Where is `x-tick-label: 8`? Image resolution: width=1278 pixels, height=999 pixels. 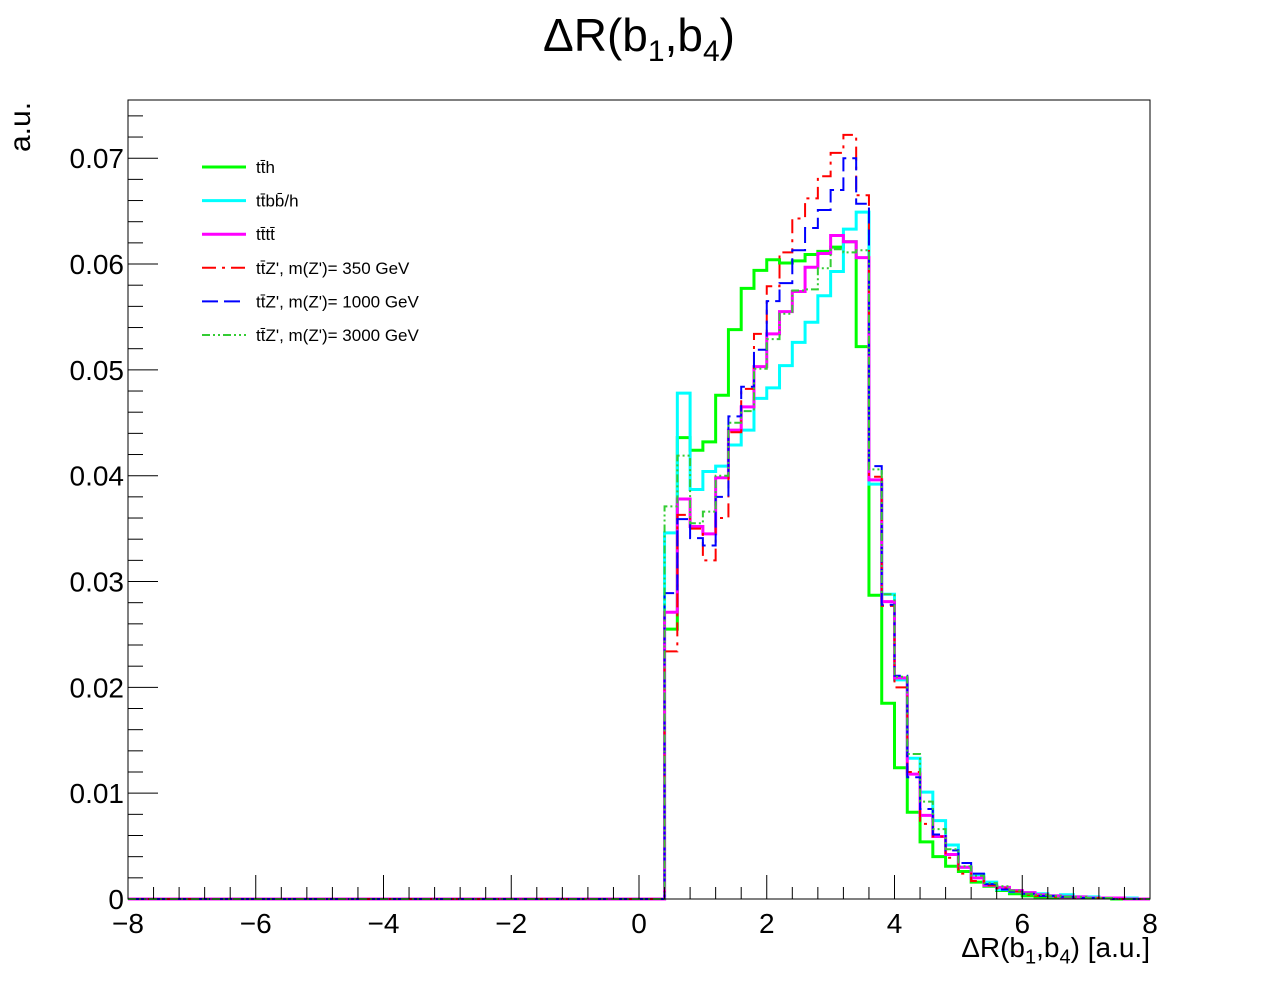
x-tick-label: 8 is located at coordinates (1150, 923).